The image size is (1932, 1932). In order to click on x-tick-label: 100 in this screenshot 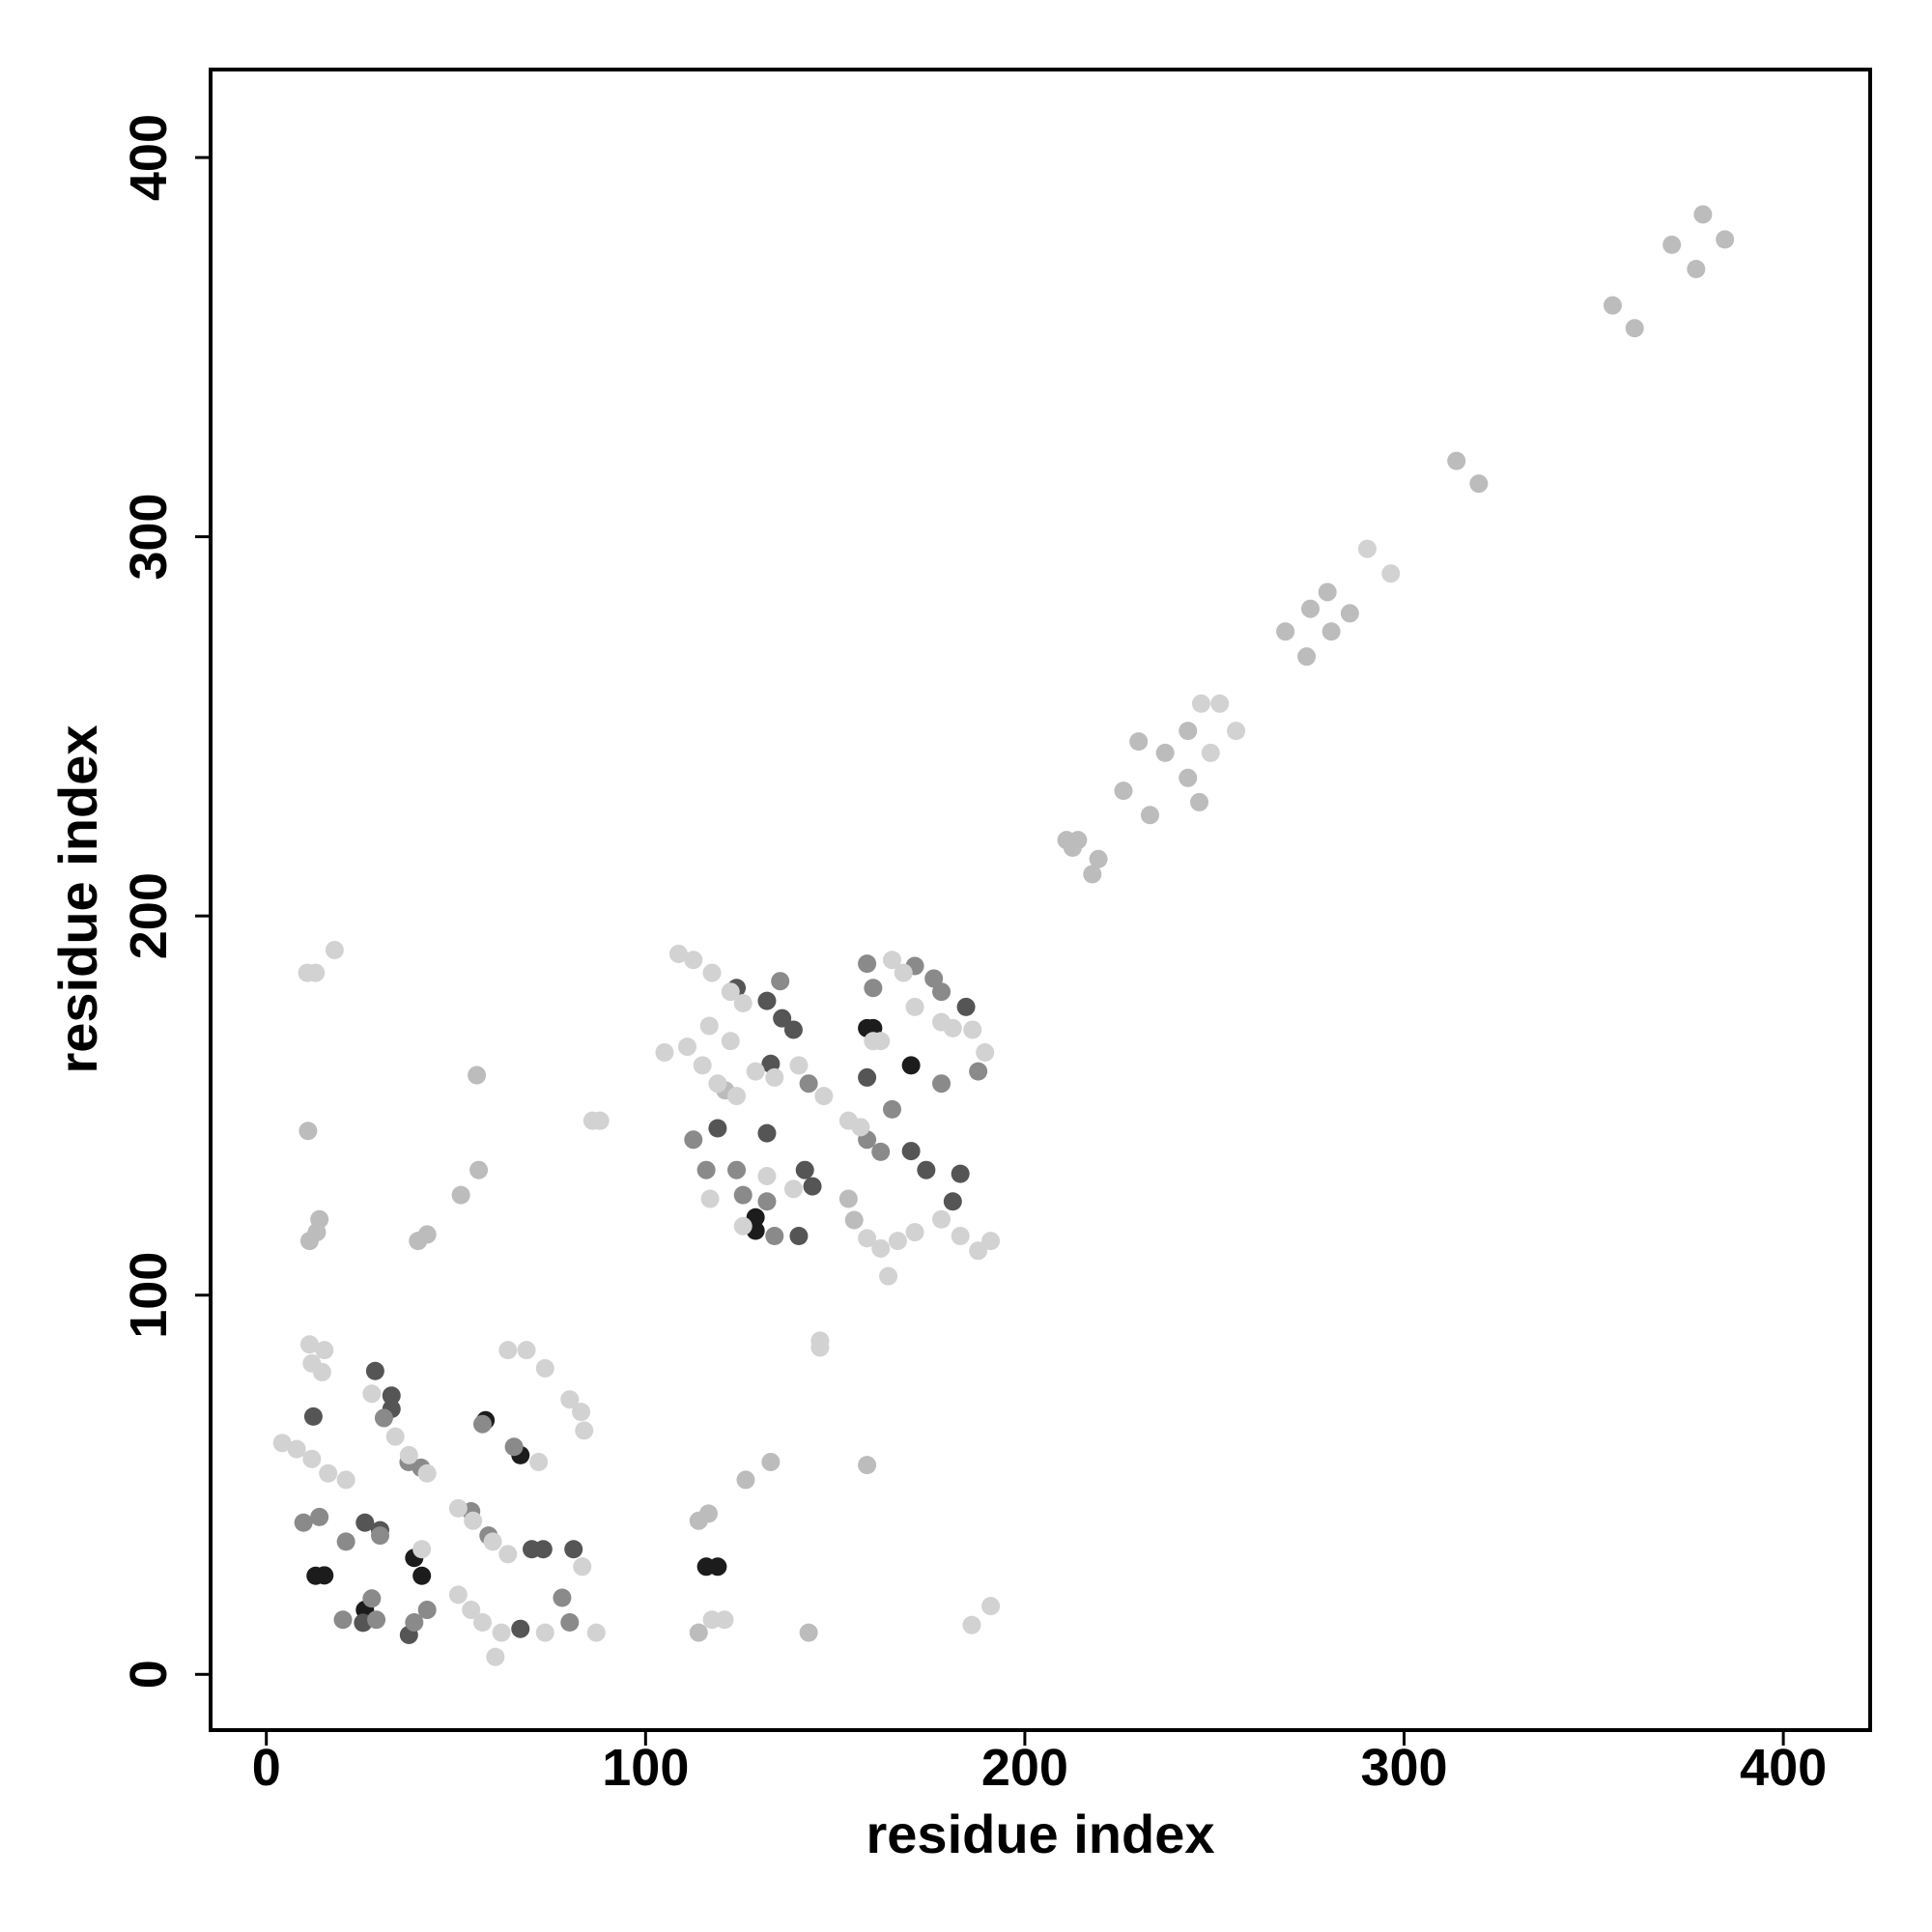, I will do `click(645, 1768)`.